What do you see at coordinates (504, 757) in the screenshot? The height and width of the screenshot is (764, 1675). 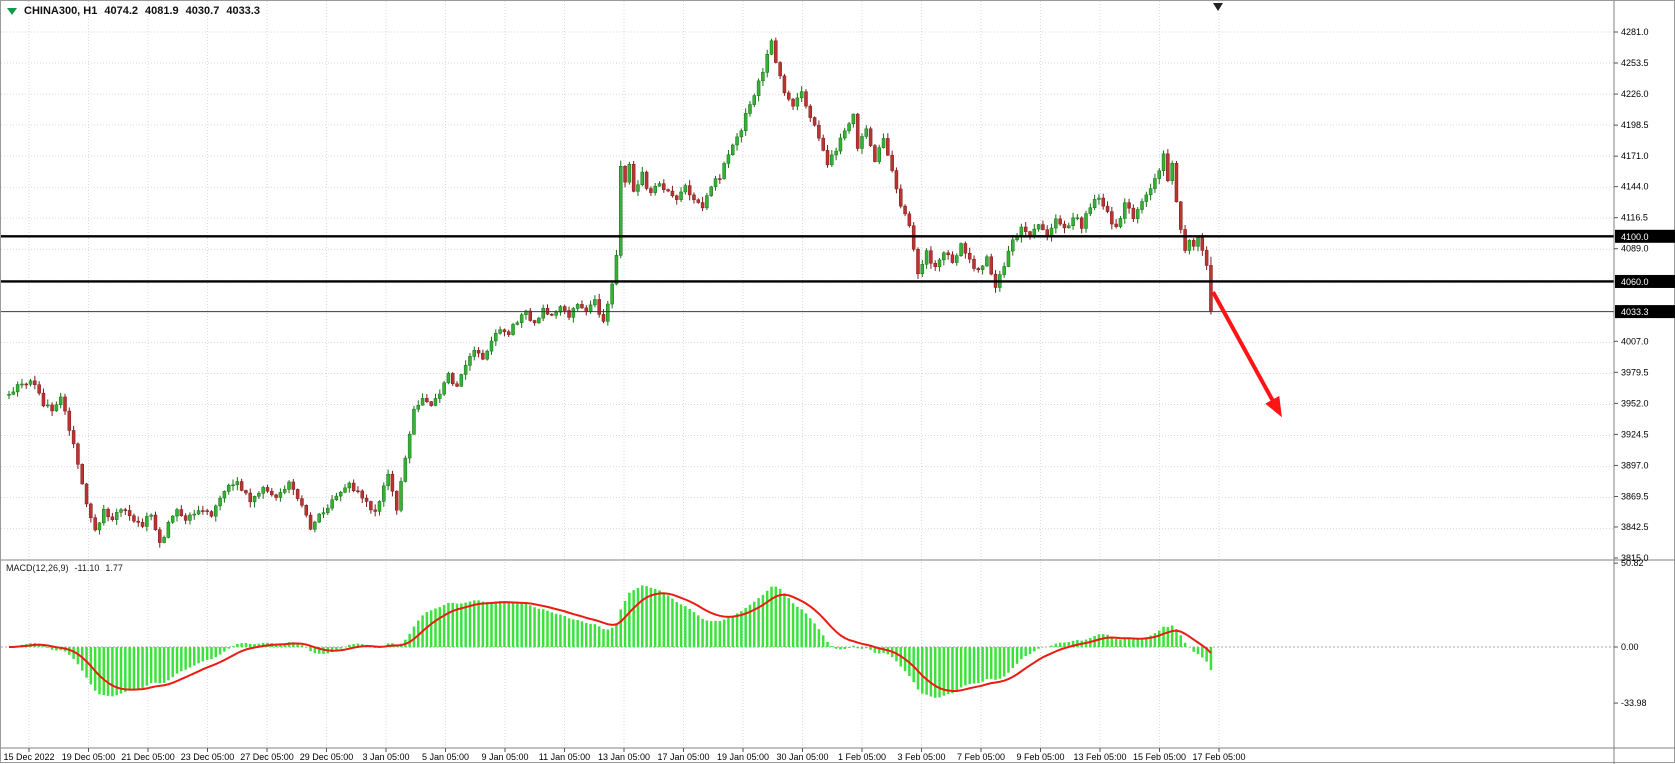 I see `svg-text: 9 Jan 05:00` at bounding box center [504, 757].